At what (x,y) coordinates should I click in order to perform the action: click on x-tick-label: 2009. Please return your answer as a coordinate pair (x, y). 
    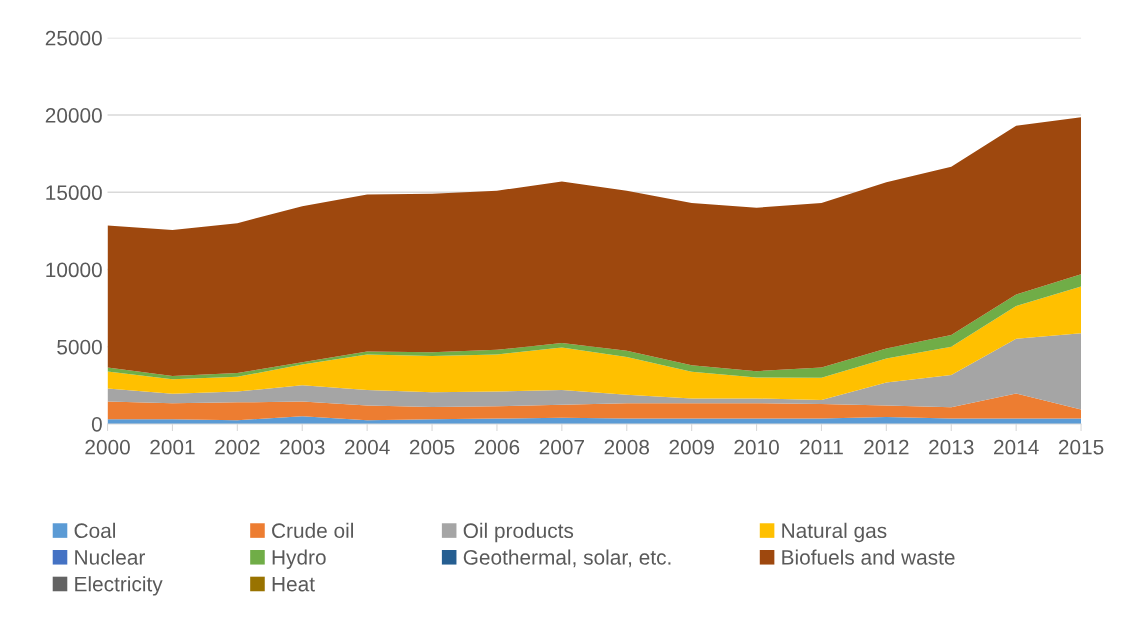
    Looking at the image, I should click on (691, 447).